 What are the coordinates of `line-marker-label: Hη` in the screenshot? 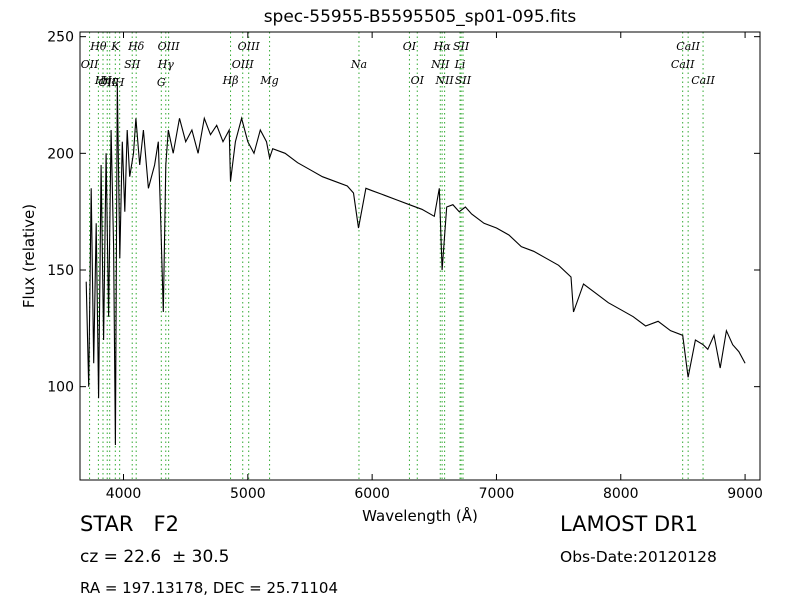 It's located at (103, 80).